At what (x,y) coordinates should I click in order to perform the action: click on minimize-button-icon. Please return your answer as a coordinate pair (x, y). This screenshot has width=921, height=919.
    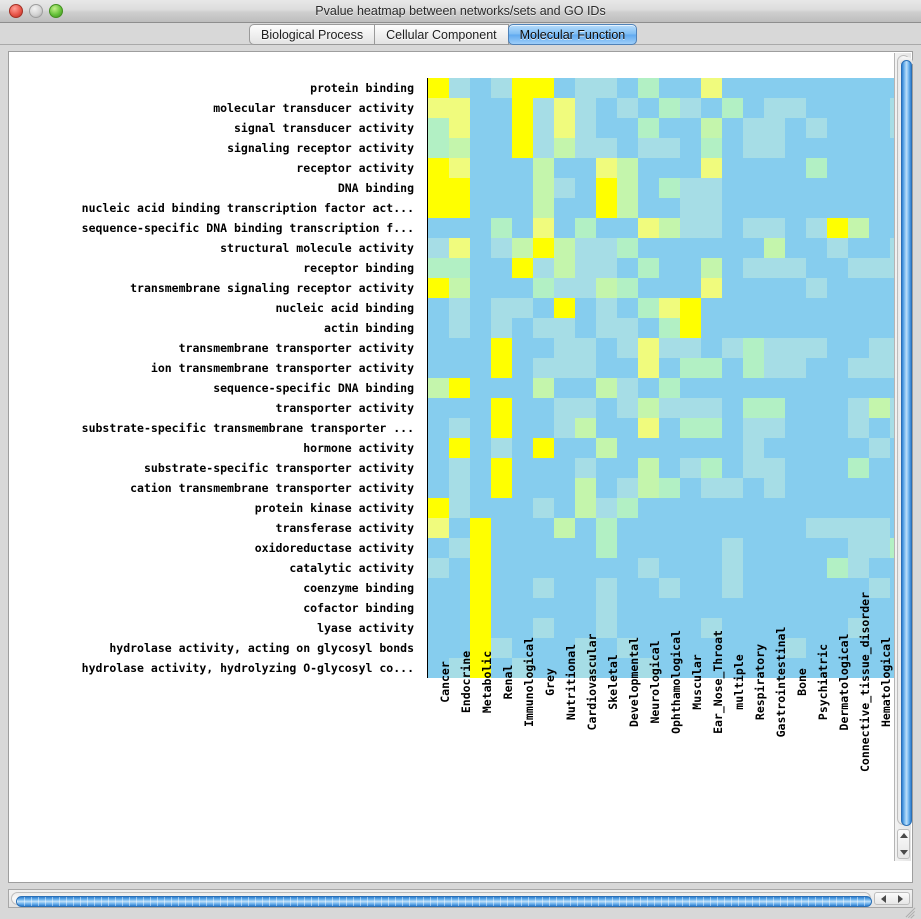
    Looking at the image, I should click on (36, 11).